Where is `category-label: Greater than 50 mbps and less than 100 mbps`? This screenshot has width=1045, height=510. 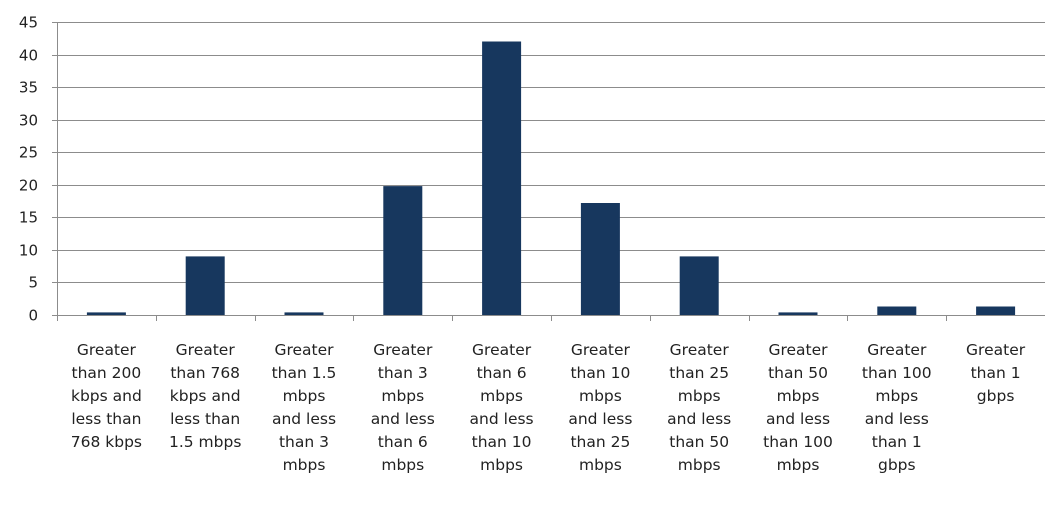 category-label: Greater than 50 mbps and less than 100 mbps is located at coordinates (798, 407).